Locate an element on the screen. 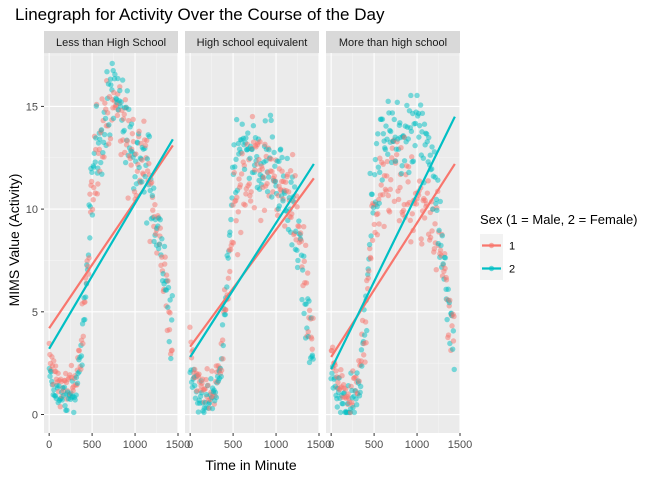 This screenshot has height=480, width=672. facet-strip is located at coordinates (393, 42).